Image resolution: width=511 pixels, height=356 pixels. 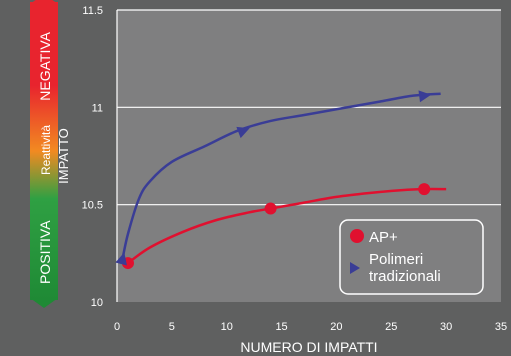 I want to click on y-tick-label: 11.5, so click(x=92, y=11).